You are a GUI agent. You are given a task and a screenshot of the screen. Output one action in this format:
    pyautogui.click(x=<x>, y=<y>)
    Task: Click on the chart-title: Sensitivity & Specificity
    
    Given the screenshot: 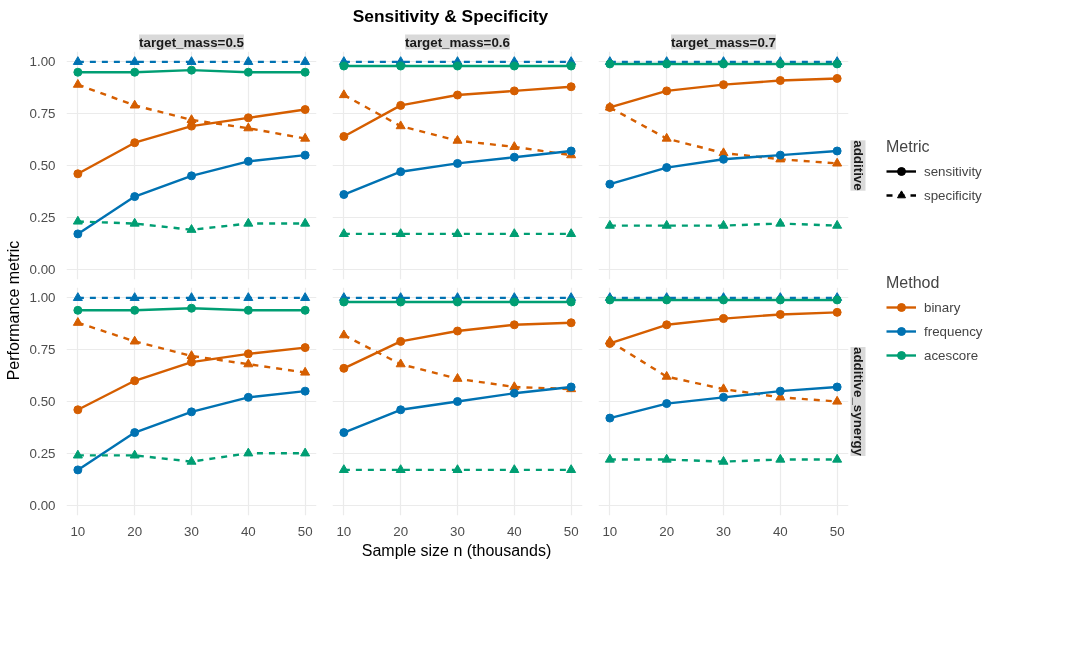 What is the action you would take?
    pyautogui.click(x=450, y=15)
    